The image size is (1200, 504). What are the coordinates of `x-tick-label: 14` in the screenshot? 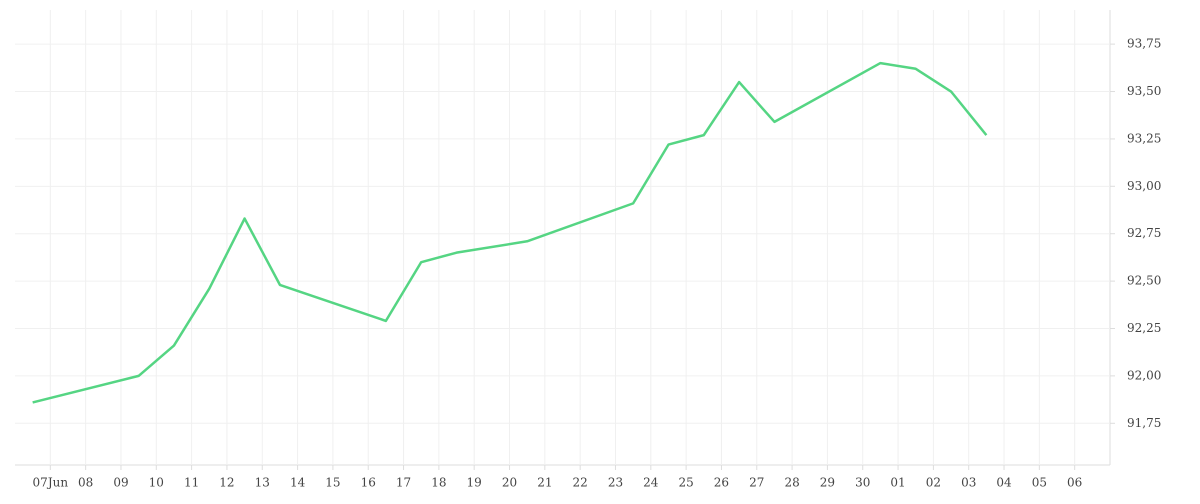 It's located at (298, 483).